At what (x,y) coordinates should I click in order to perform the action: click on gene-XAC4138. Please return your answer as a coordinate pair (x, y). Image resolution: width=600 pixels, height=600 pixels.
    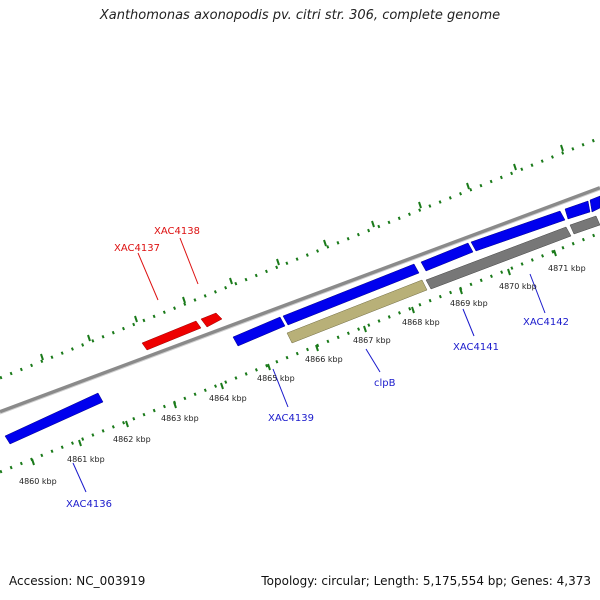
    Looking at the image, I should click on (211, 320).